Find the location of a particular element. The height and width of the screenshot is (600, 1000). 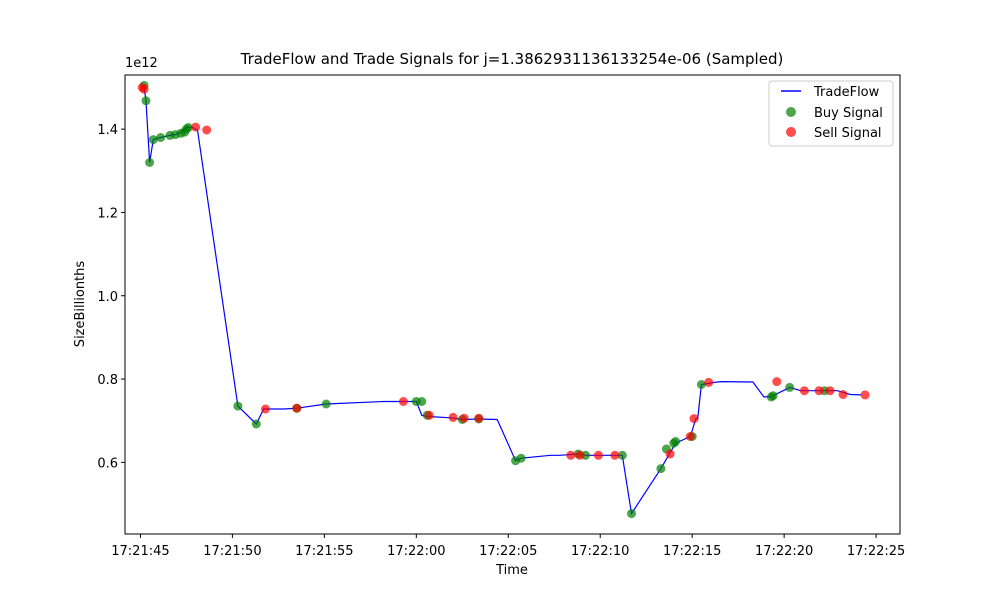

x-tick-label: 17:21:50 is located at coordinates (232, 551).